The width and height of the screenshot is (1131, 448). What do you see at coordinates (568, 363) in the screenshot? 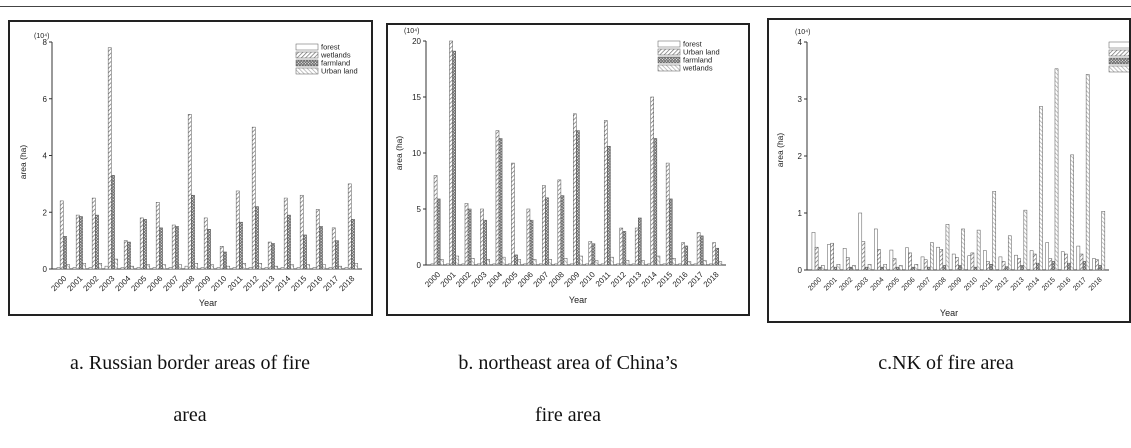
I see `caption-china-line1: b. northeast area of China’s` at bounding box center [568, 363].